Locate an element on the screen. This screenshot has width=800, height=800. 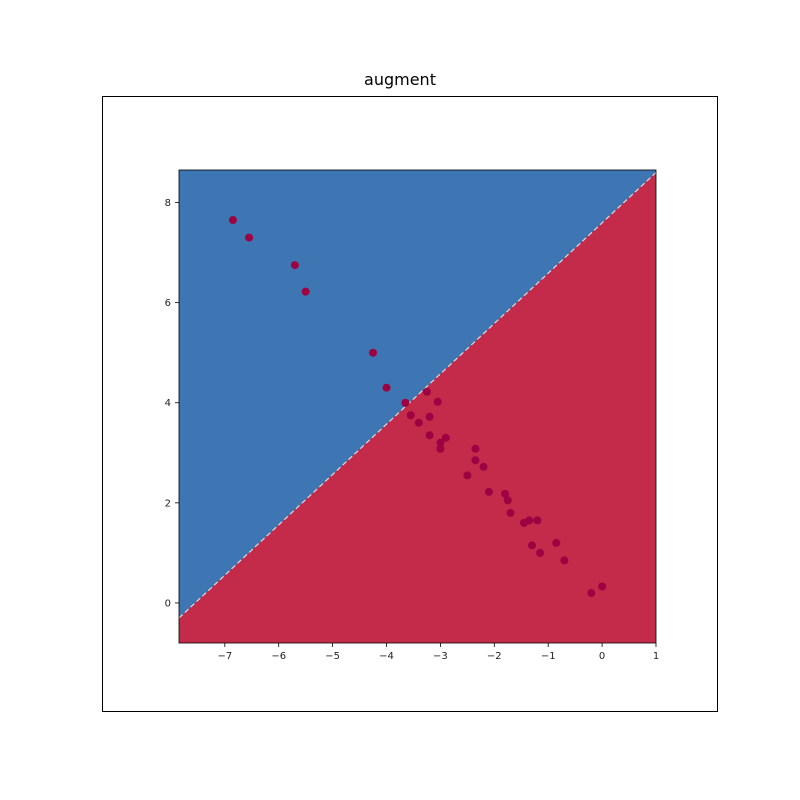
x-tick-label: −3 is located at coordinates (440, 656).